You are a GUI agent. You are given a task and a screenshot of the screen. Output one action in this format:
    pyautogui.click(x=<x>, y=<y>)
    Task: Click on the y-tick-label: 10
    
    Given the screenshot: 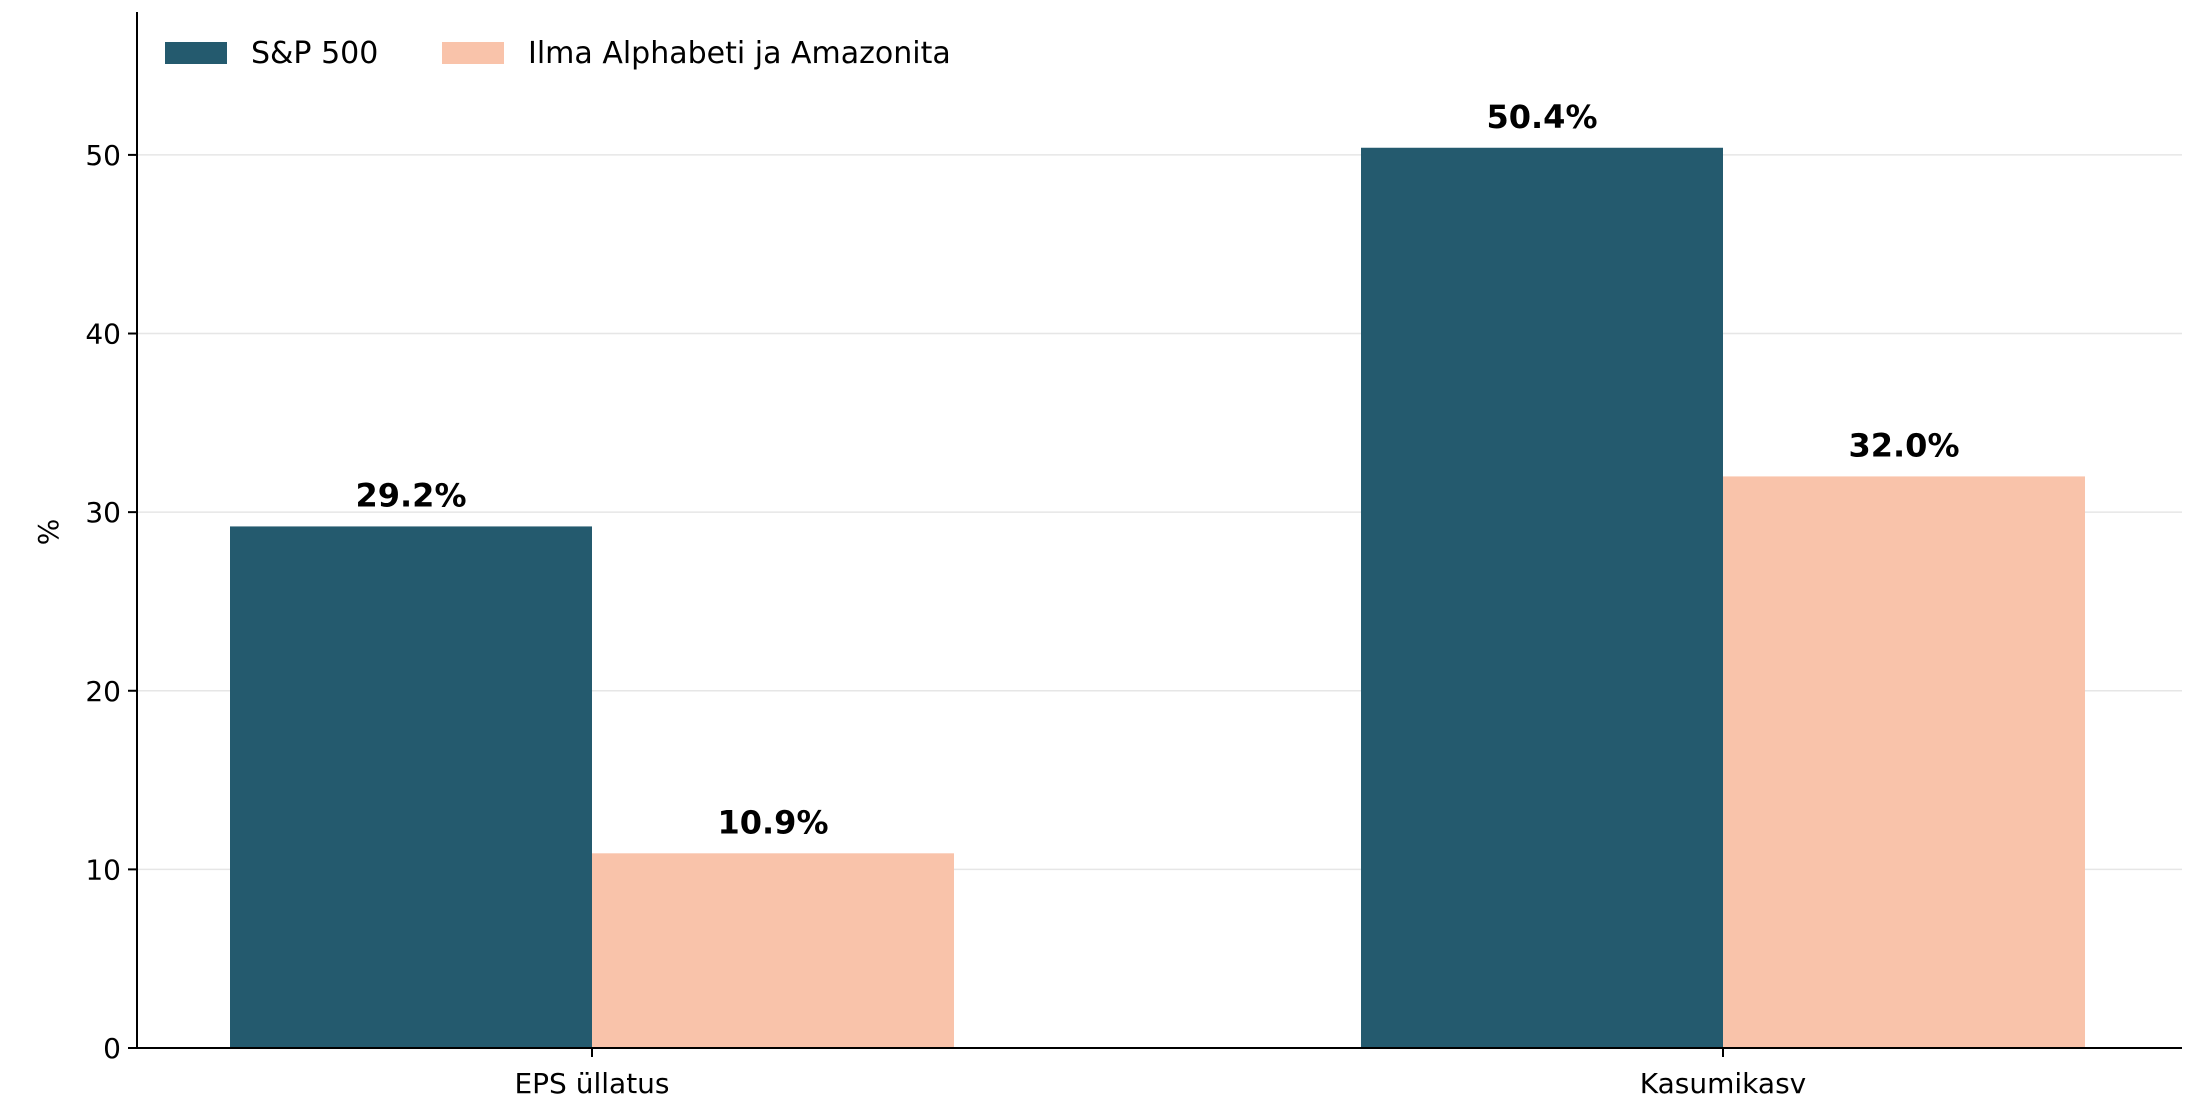 What is the action you would take?
    pyautogui.click(x=103, y=869)
    